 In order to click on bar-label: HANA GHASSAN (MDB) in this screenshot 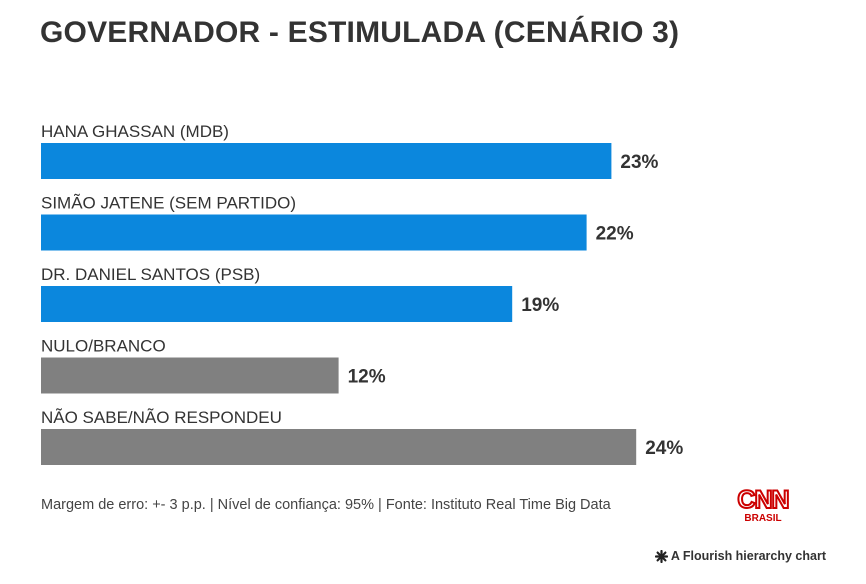, I will do `click(135, 131)`.